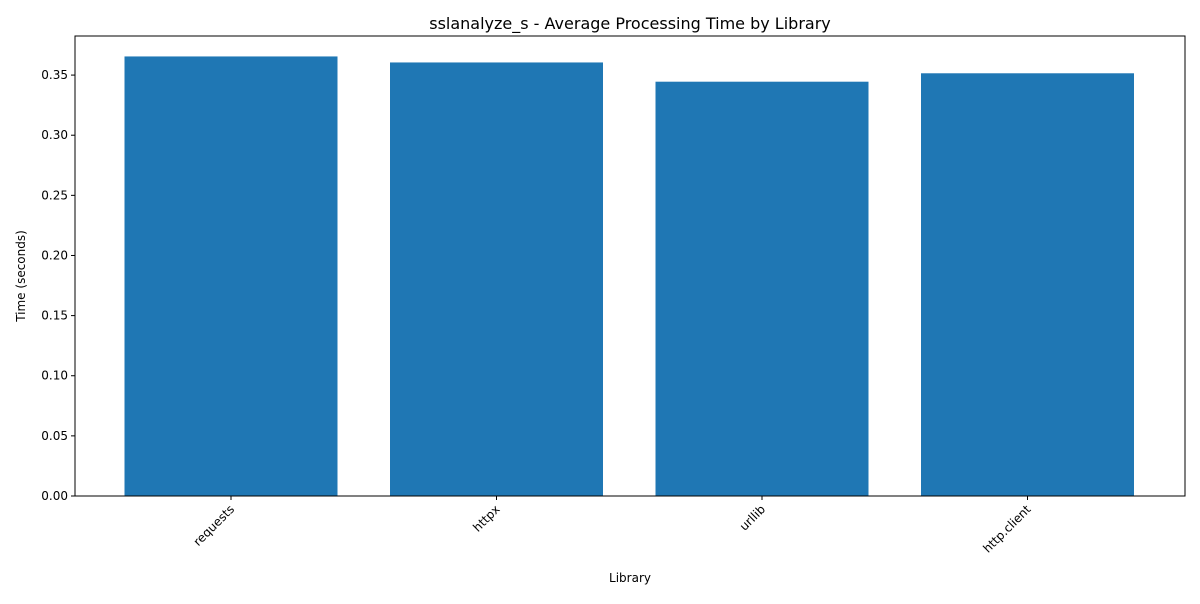  Describe the element at coordinates (58, 285) in the screenshot. I see `y-axis: 0.00 0.05 0.10 0.15 0.20 0.25 0.30 0.35` at that location.